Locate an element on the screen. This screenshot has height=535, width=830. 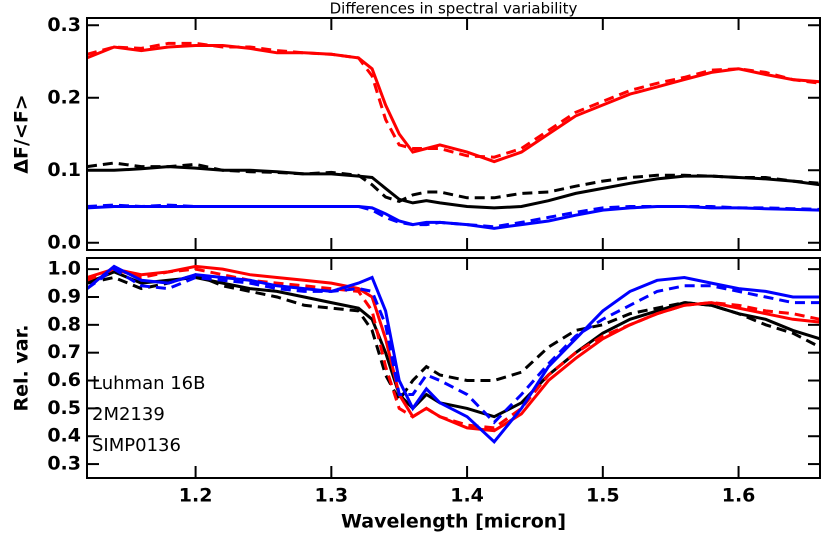
y-tick-label: 0.7 is located at coordinates (64, 352).